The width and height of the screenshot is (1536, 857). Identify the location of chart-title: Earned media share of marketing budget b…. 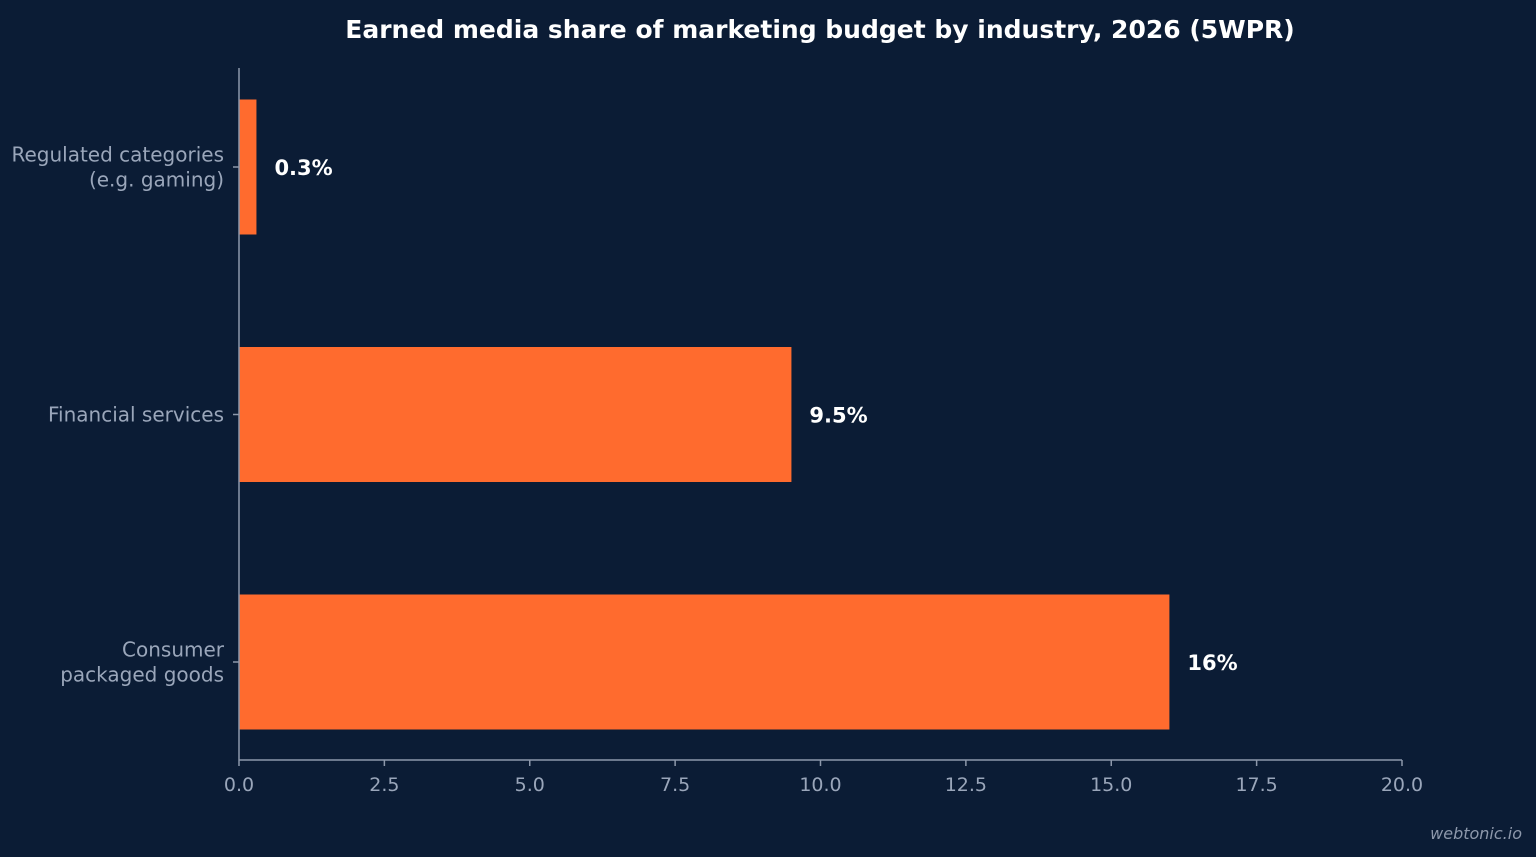
(820, 29).